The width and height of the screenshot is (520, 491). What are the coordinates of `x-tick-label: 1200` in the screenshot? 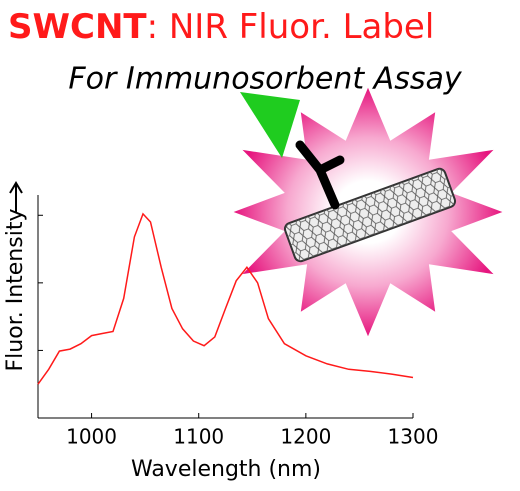 It's located at (305, 437).